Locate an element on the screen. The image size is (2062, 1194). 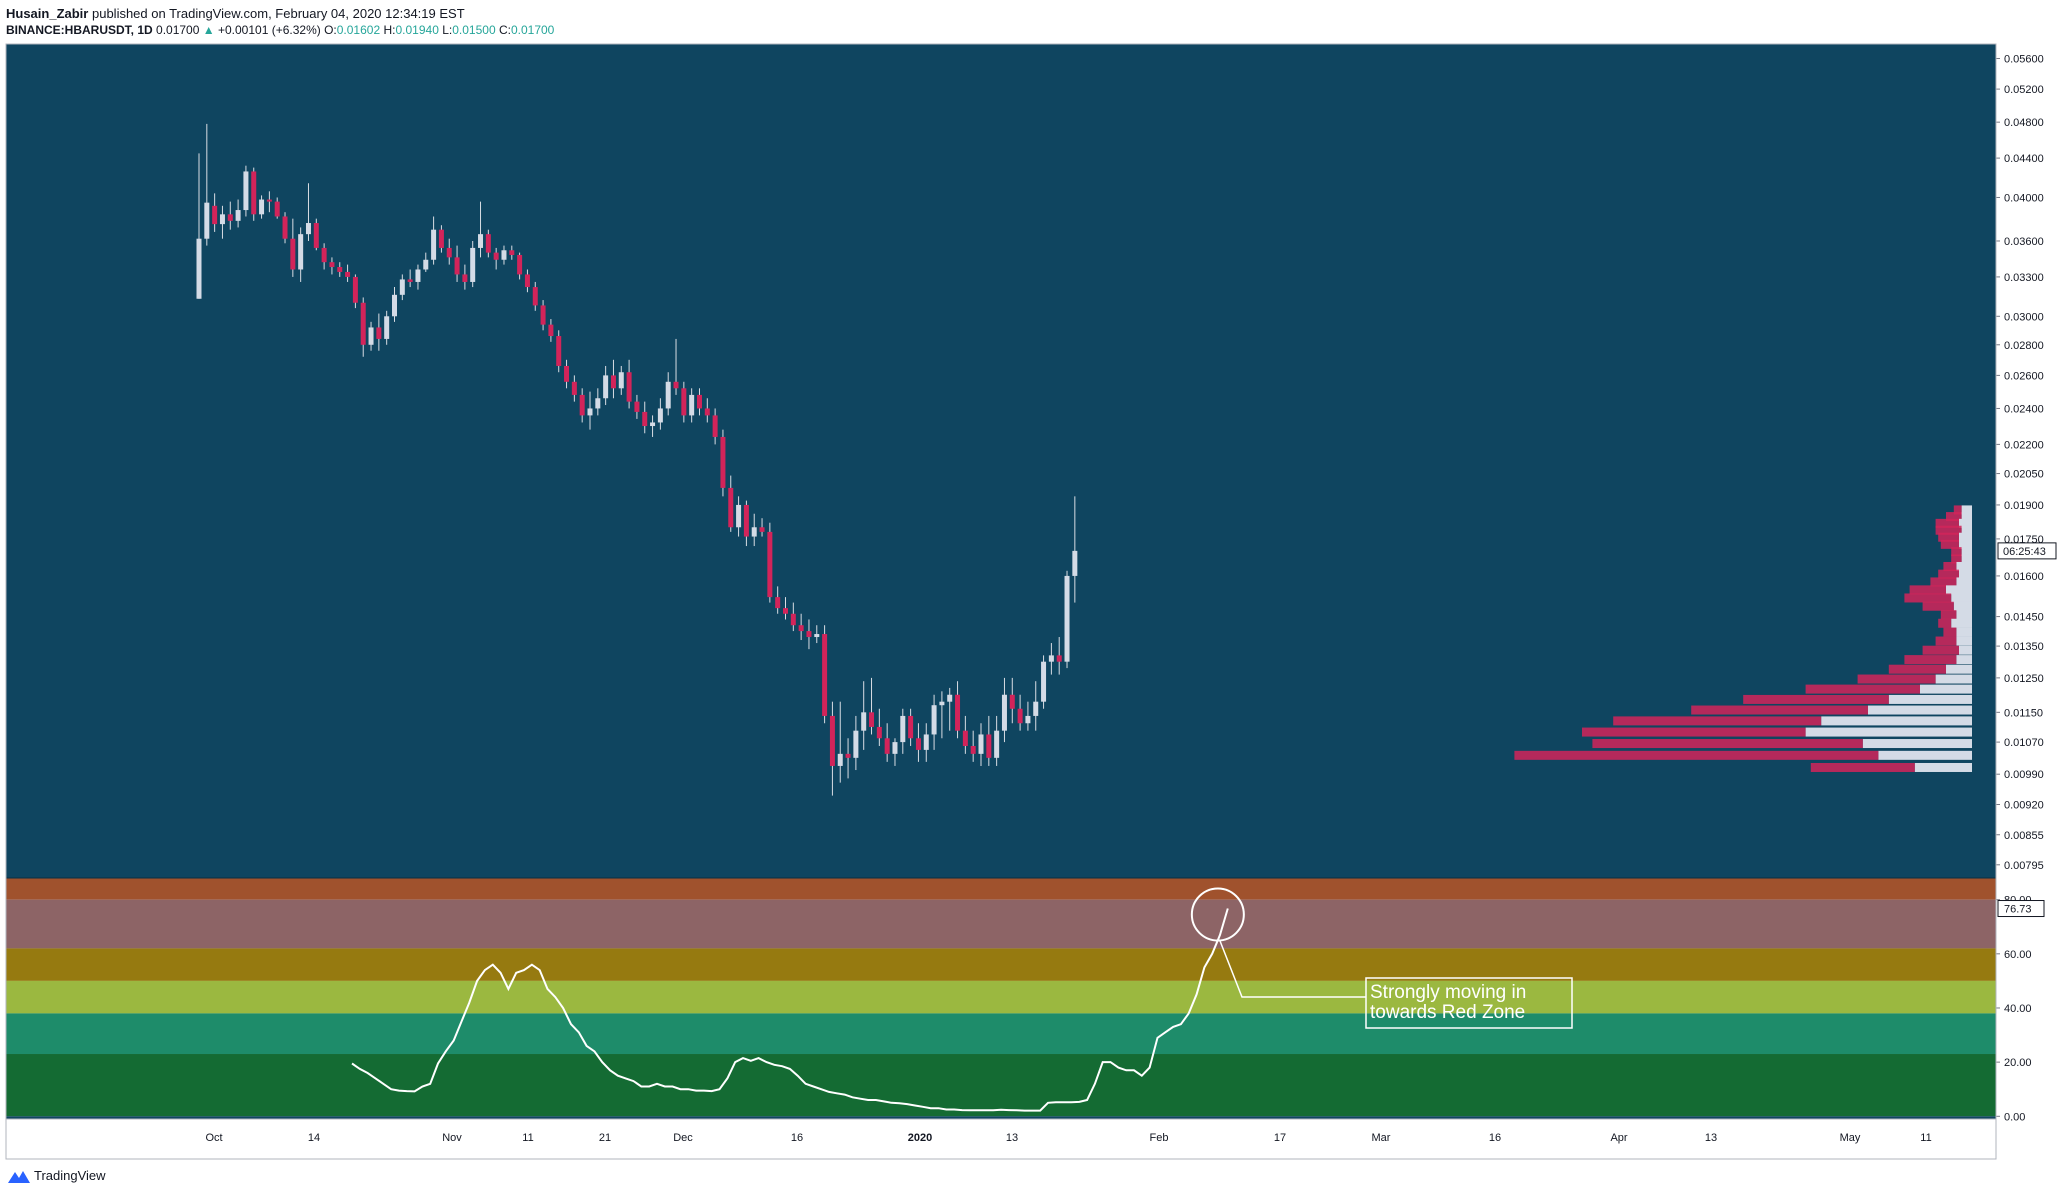
time-axis-label: Feb is located at coordinates (1159, 1138).